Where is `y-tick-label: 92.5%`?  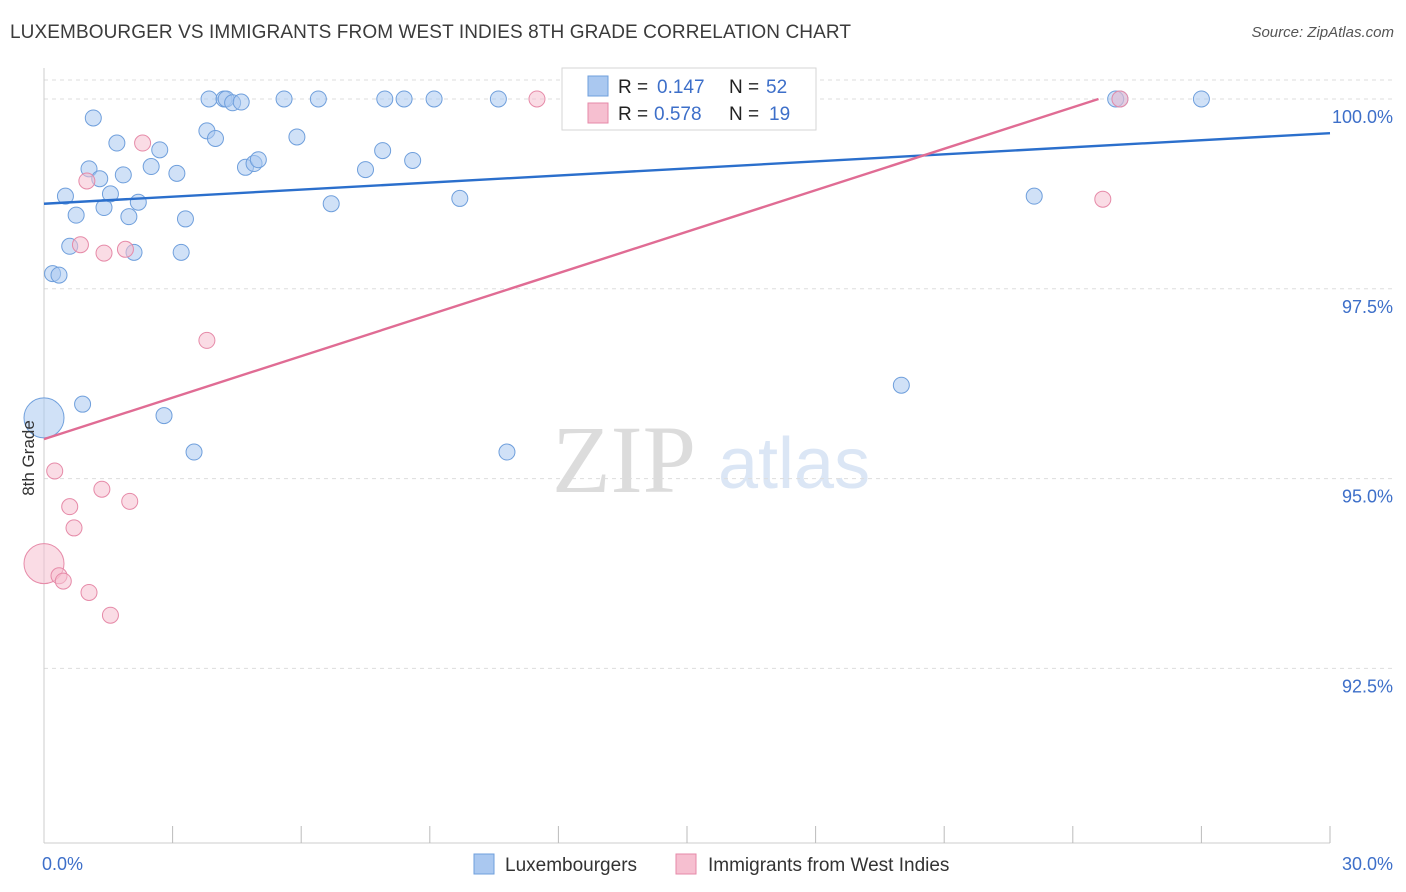
y-tick-label: 92.5% is located at coordinates (1367, 686).